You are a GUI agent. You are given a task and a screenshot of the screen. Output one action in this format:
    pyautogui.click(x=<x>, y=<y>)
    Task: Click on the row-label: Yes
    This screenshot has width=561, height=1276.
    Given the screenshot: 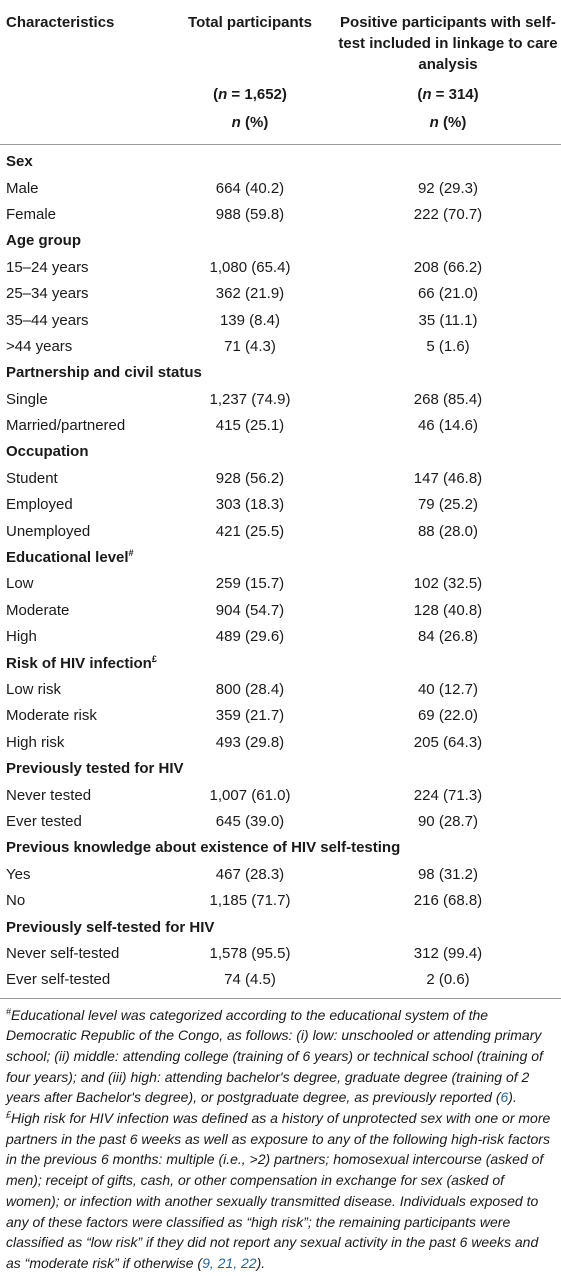 What is the action you would take?
    pyautogui.click(x=18, y=874)
    